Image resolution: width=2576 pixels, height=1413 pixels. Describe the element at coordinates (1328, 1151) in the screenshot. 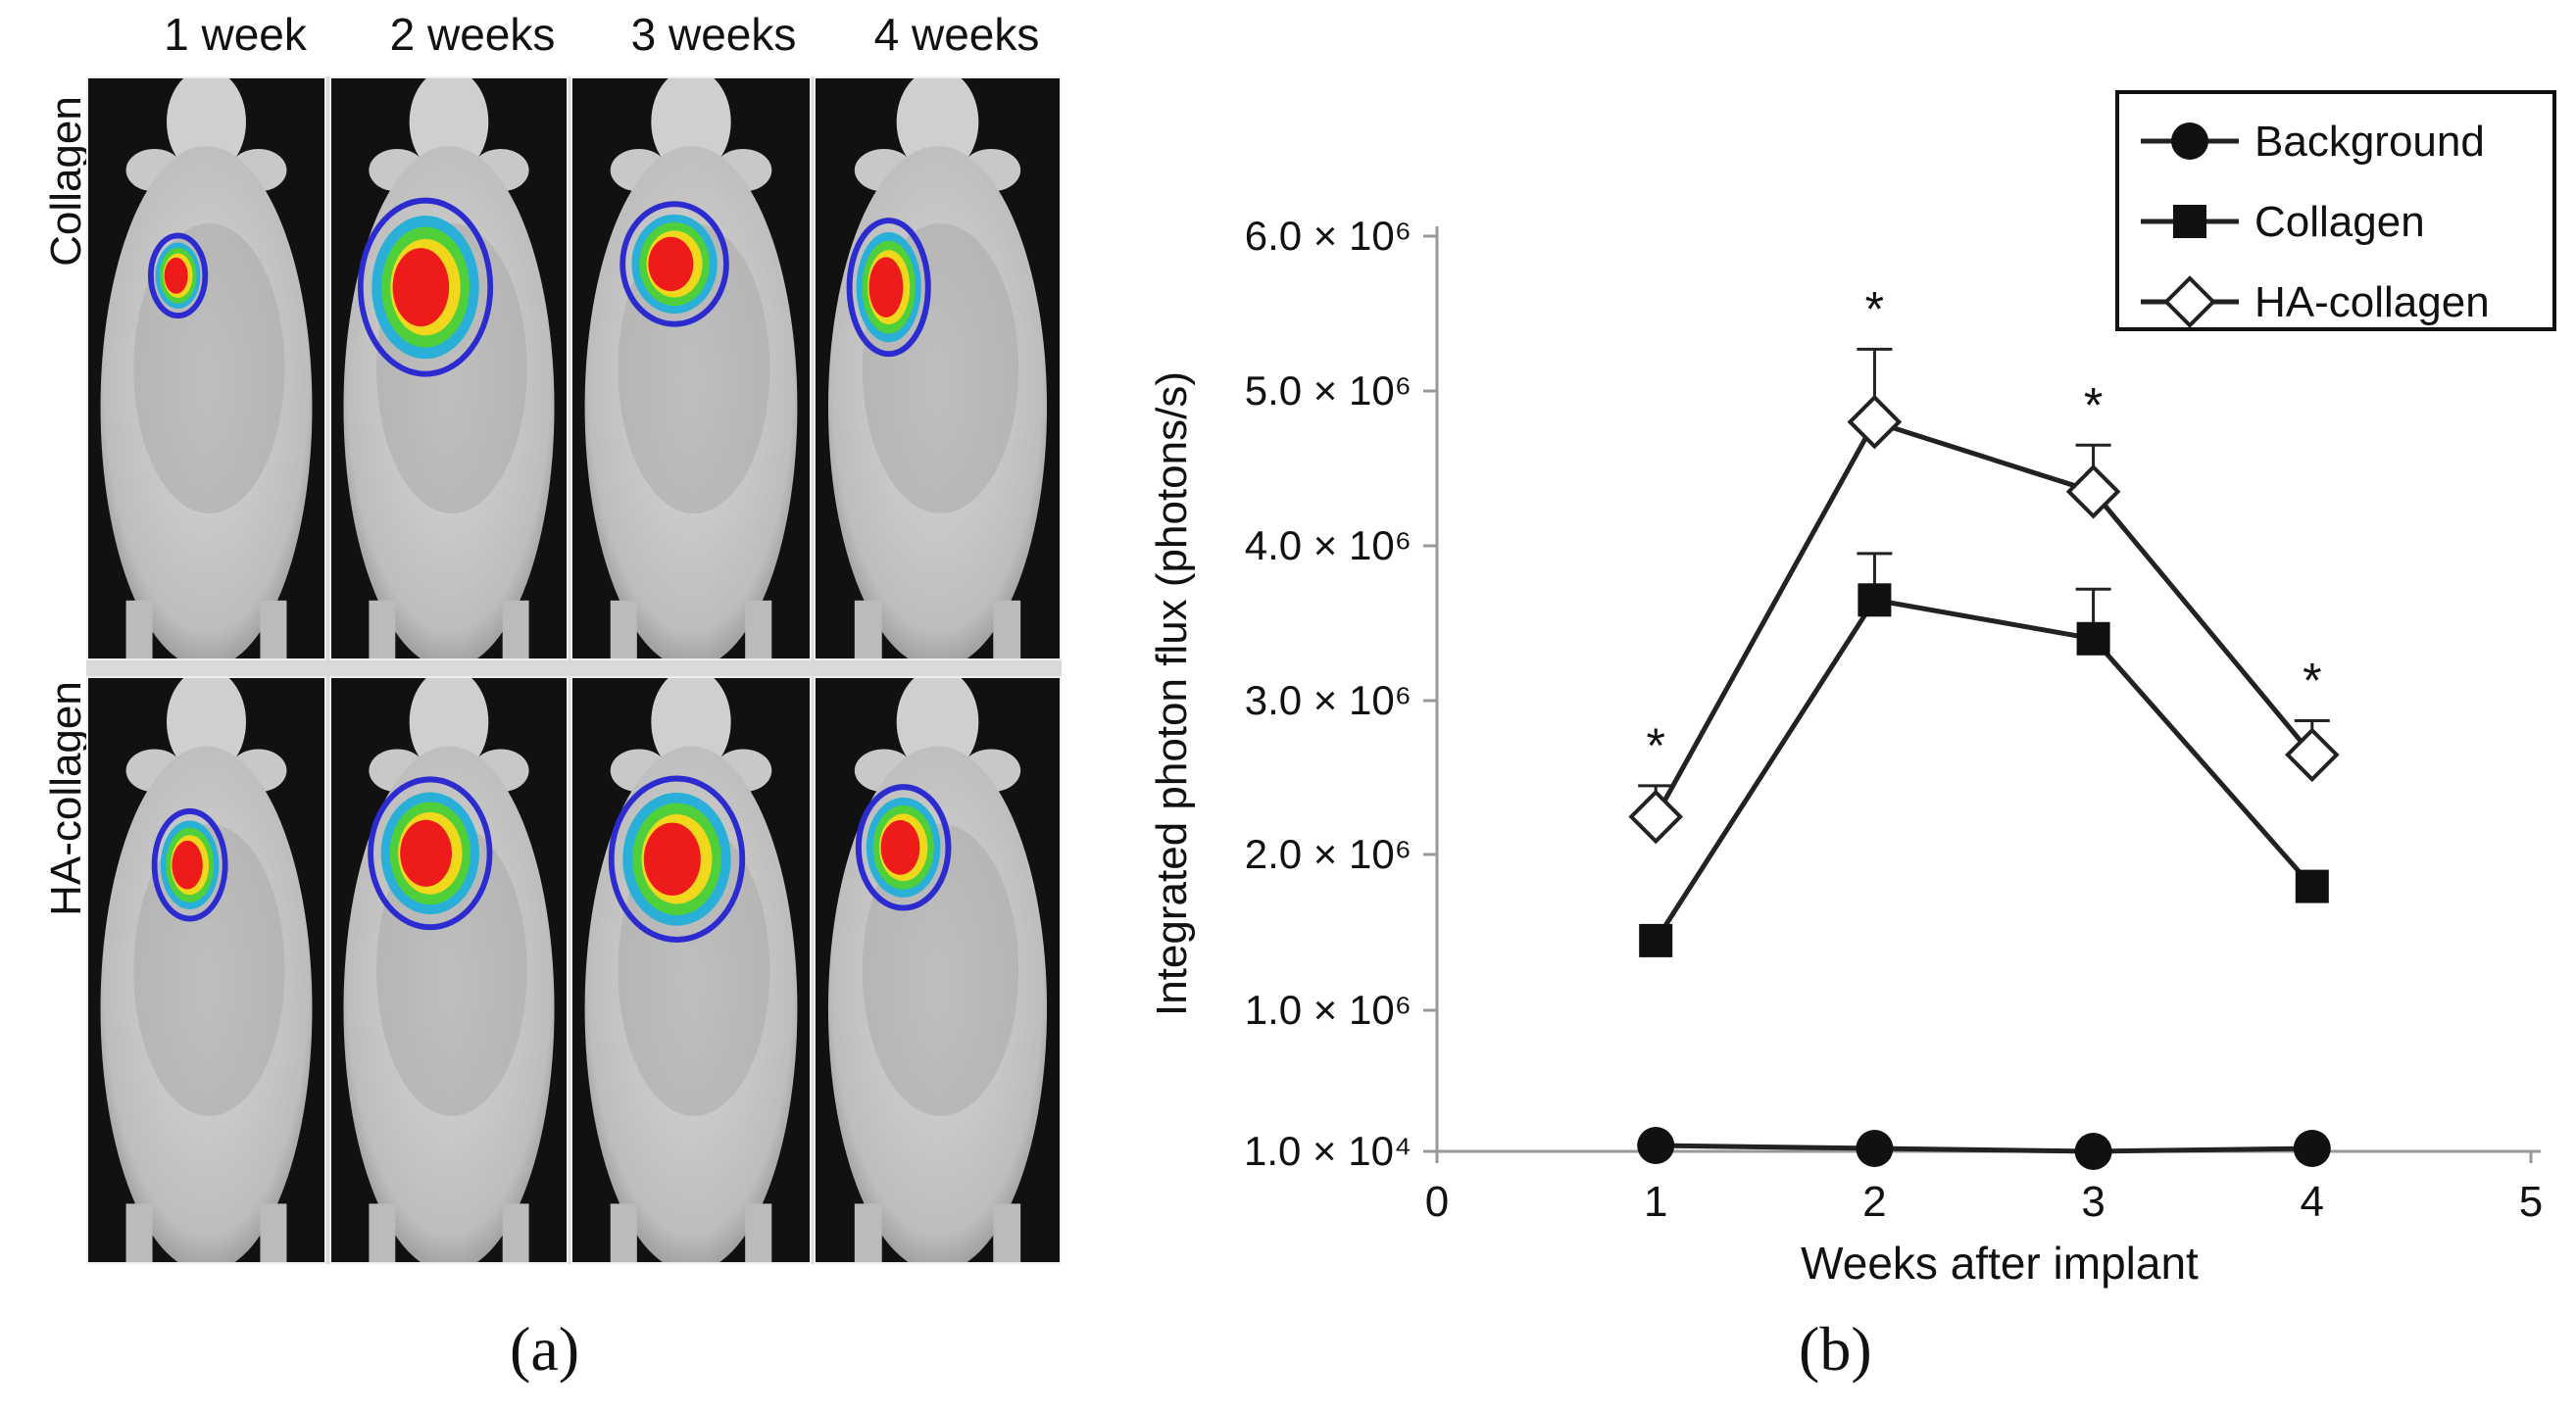

I see `y-tick-label: 1.0 × 10⁴` at that location.